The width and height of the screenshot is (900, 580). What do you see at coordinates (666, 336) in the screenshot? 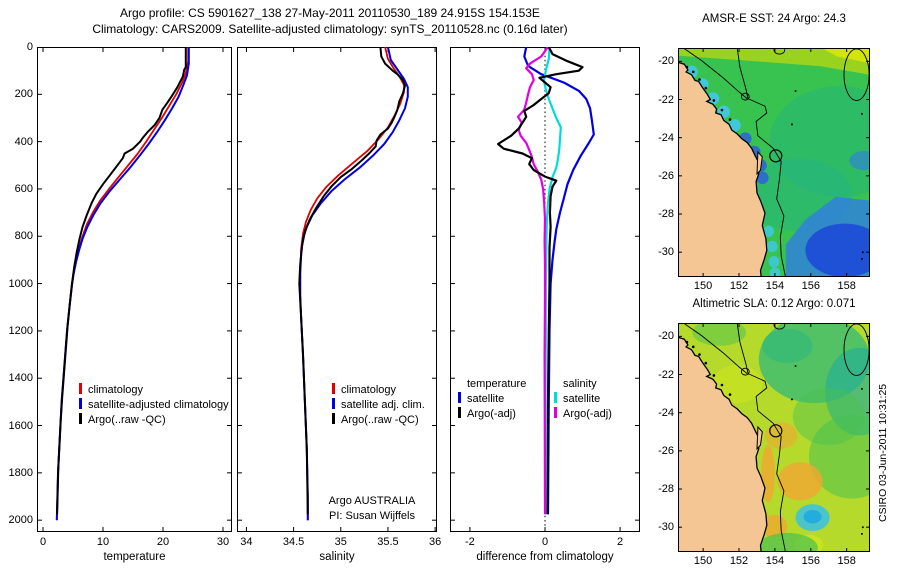
I see `map-lat-label: -20` at bounding box center [666, 336].